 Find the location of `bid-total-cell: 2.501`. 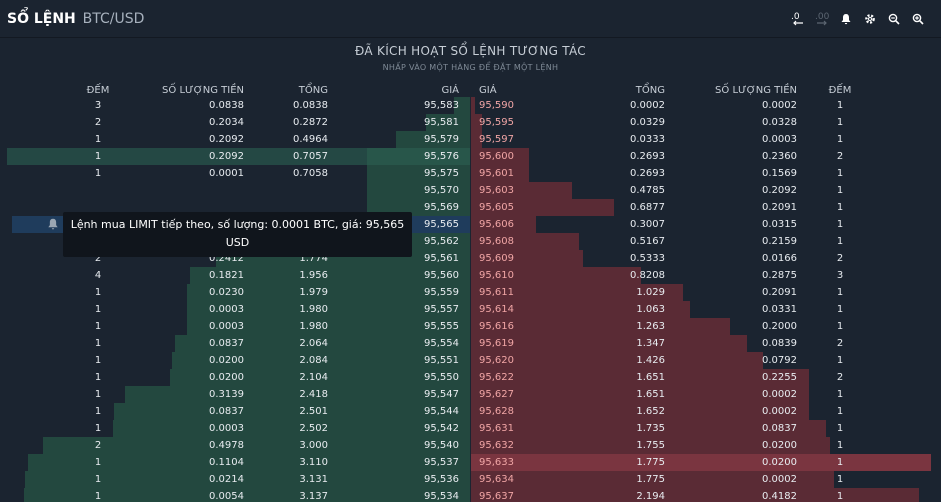

bid-total-cell: 2.501 is located at coordinates (313, 411).